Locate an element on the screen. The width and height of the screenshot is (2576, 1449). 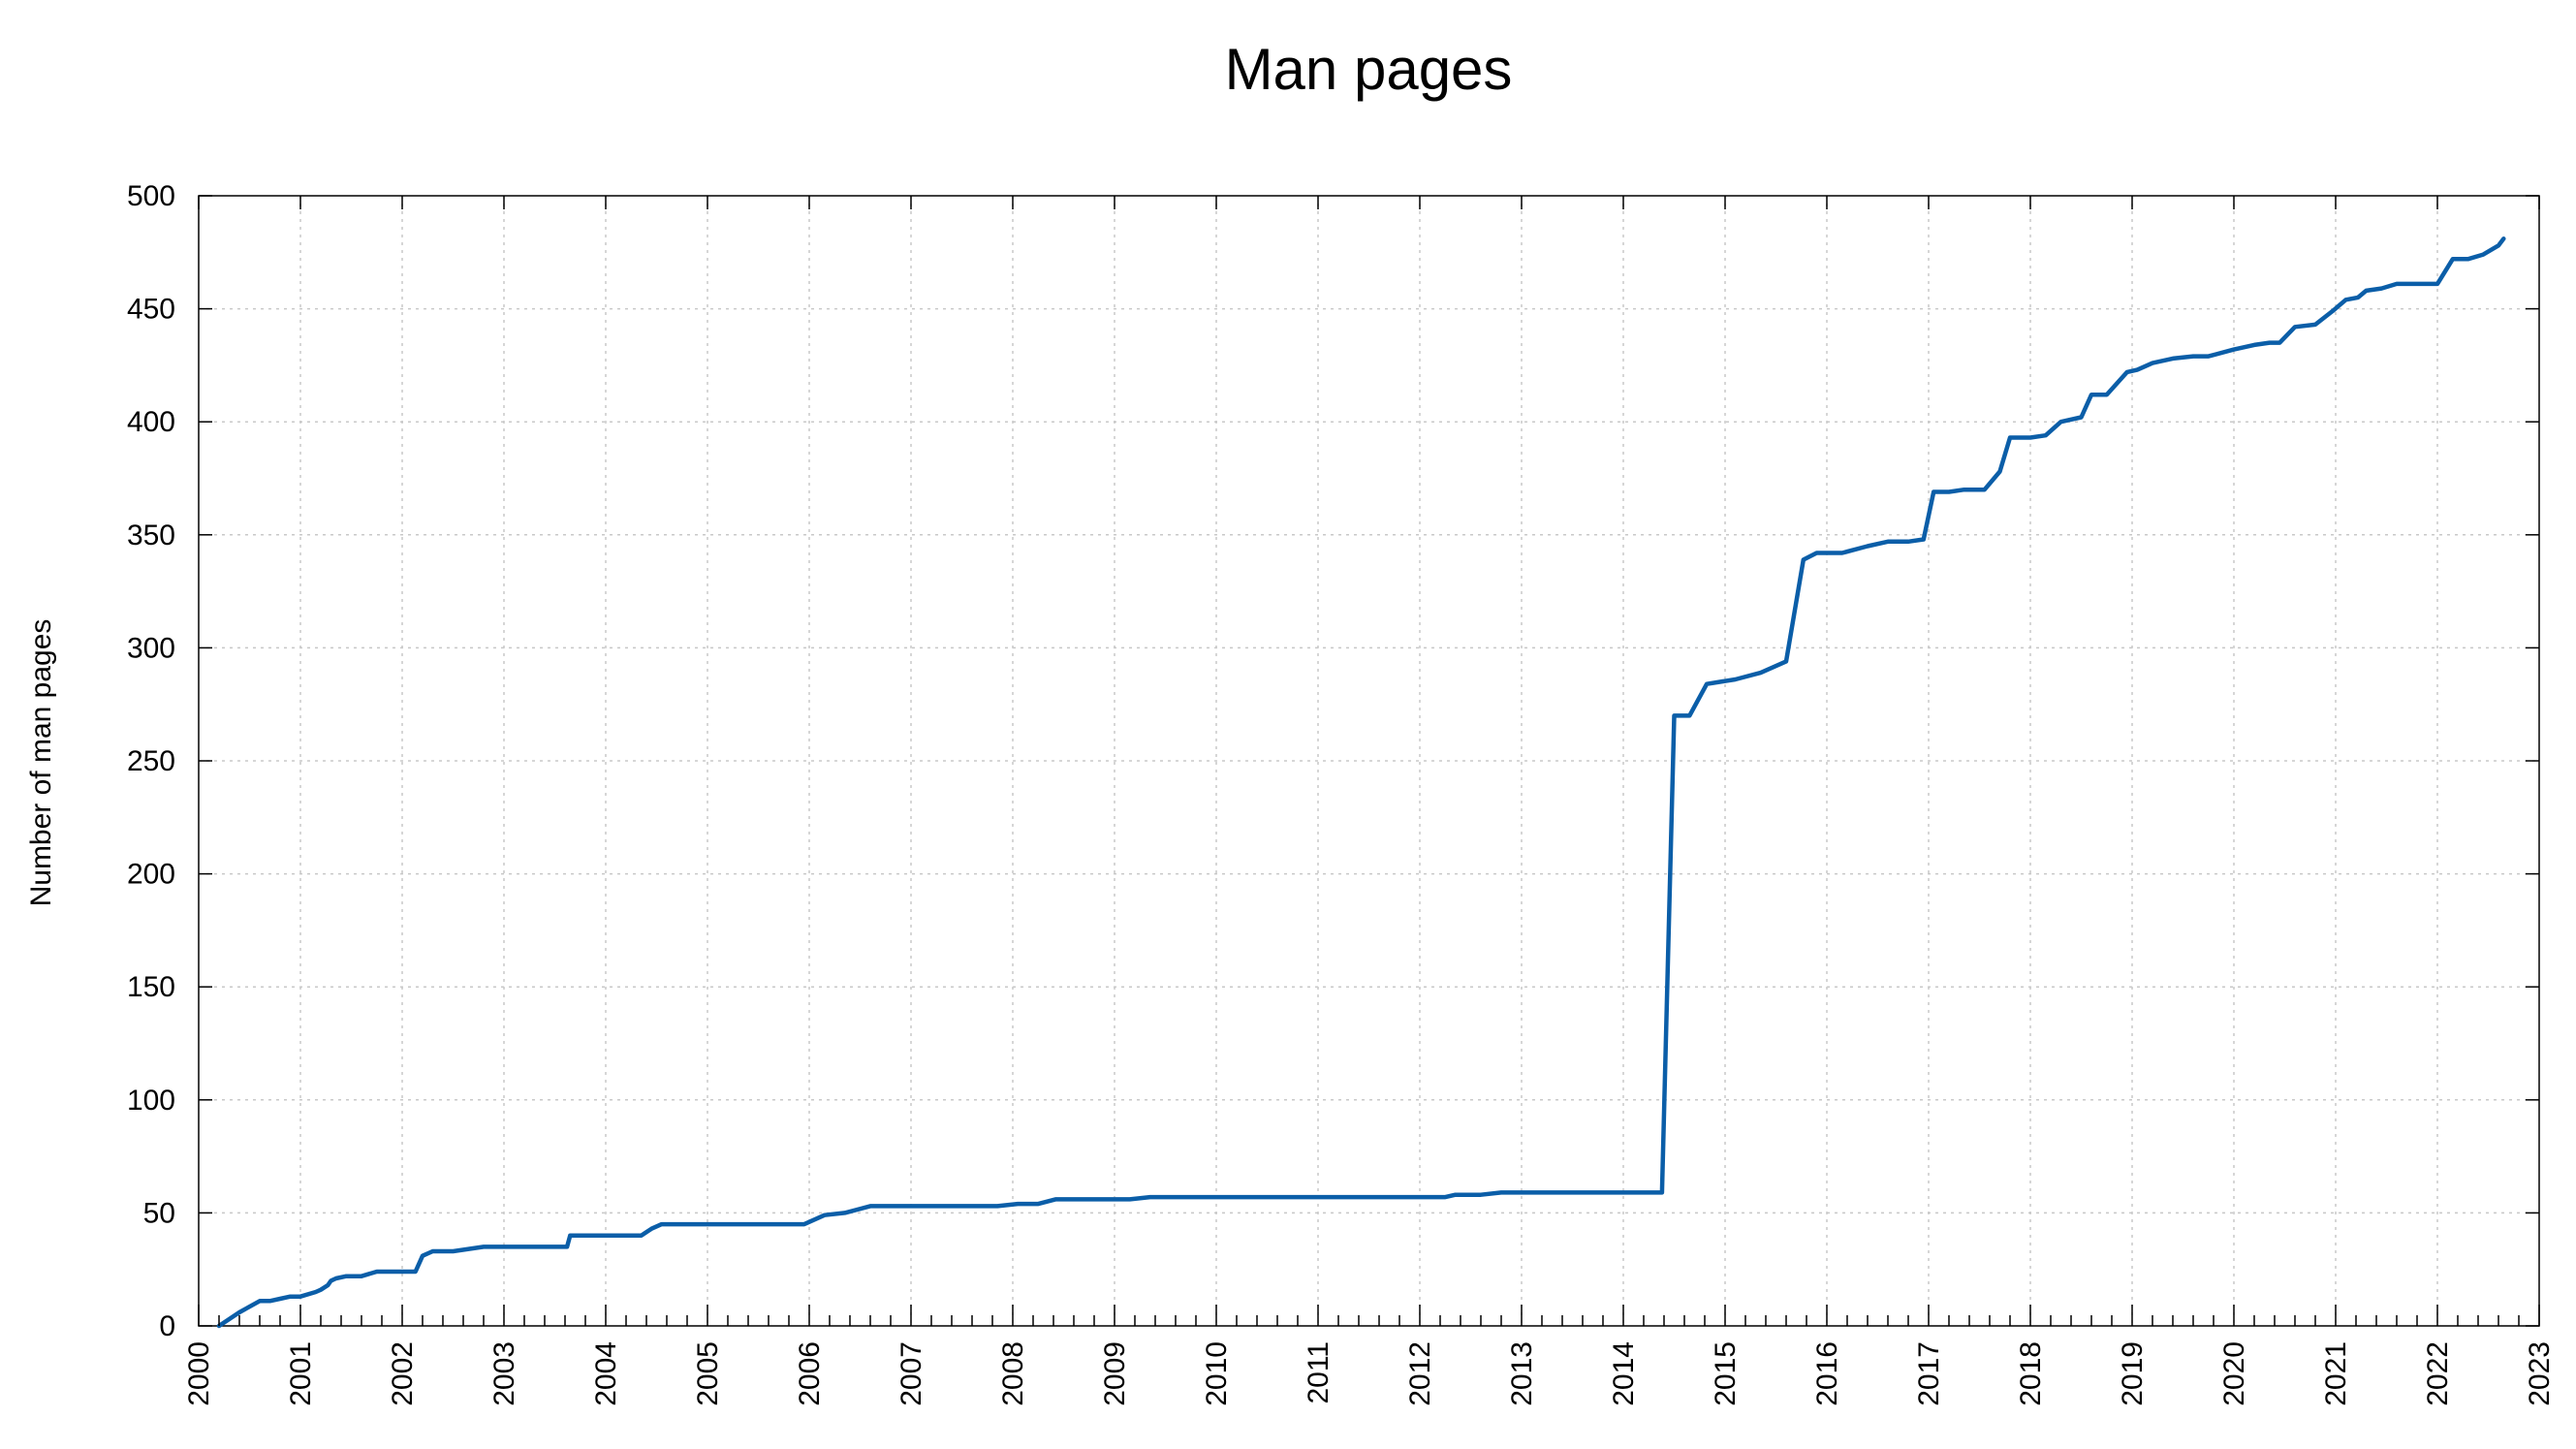
x-tick-label: 2012 is located at coordinates (1420, 1373).